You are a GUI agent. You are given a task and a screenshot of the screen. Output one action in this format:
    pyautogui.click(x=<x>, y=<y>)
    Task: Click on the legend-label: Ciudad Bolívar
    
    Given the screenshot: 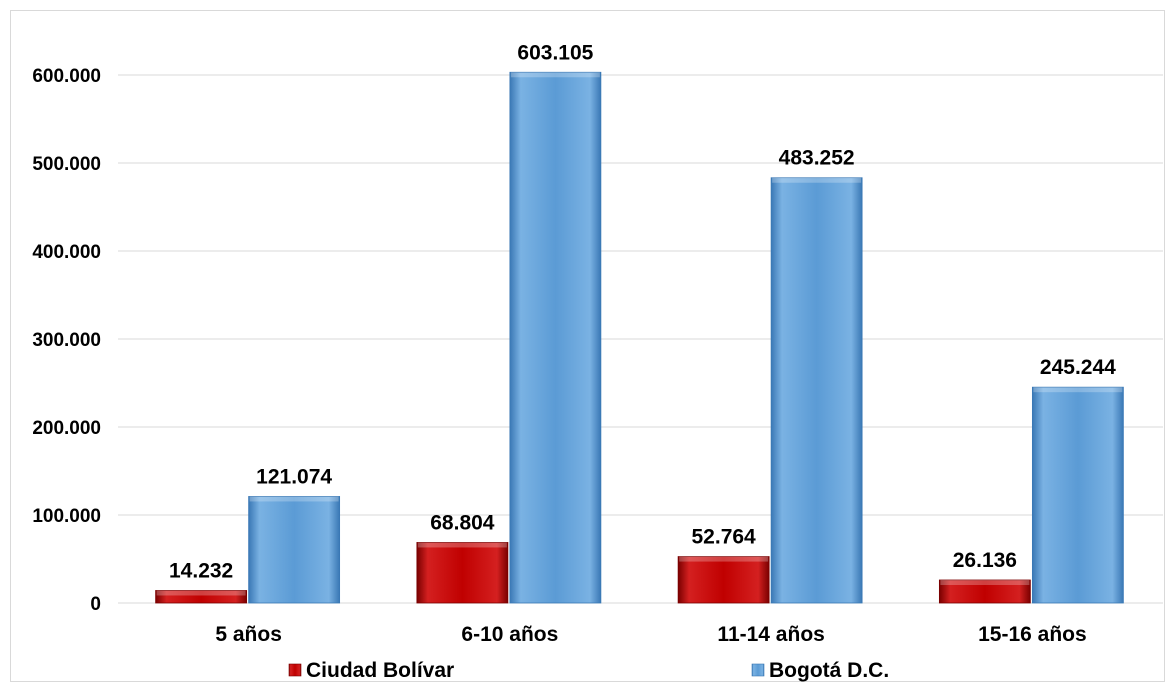 What is the action you would take?
    pyautogui.click(x=380, y=670)
    